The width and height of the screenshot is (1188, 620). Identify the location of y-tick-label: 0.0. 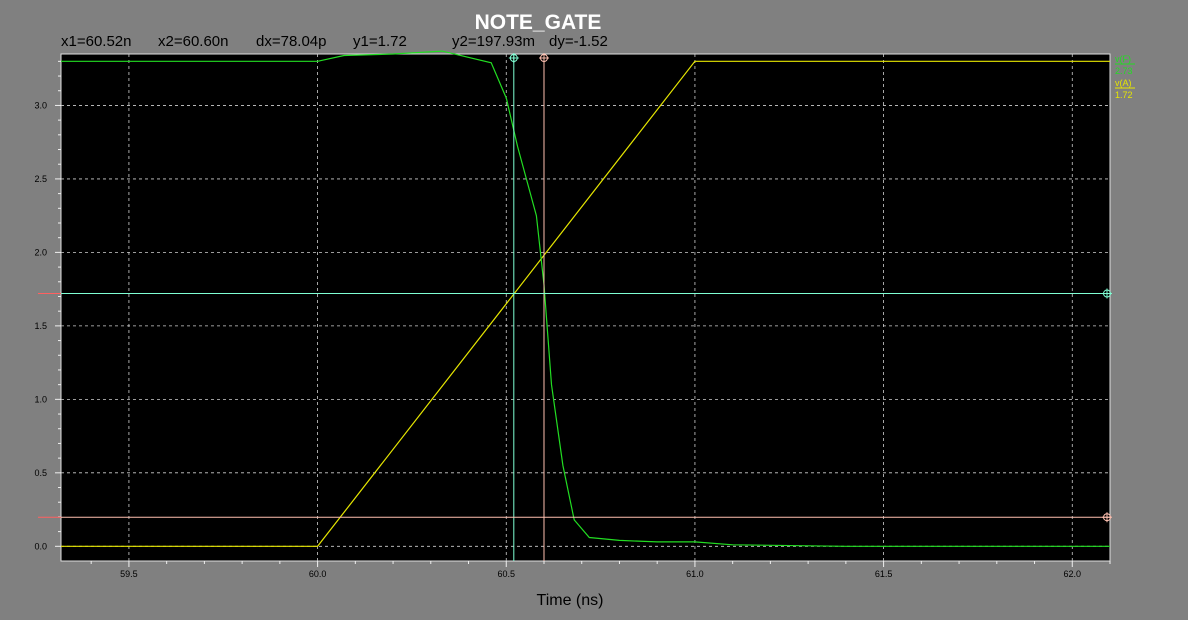
(40, 546).